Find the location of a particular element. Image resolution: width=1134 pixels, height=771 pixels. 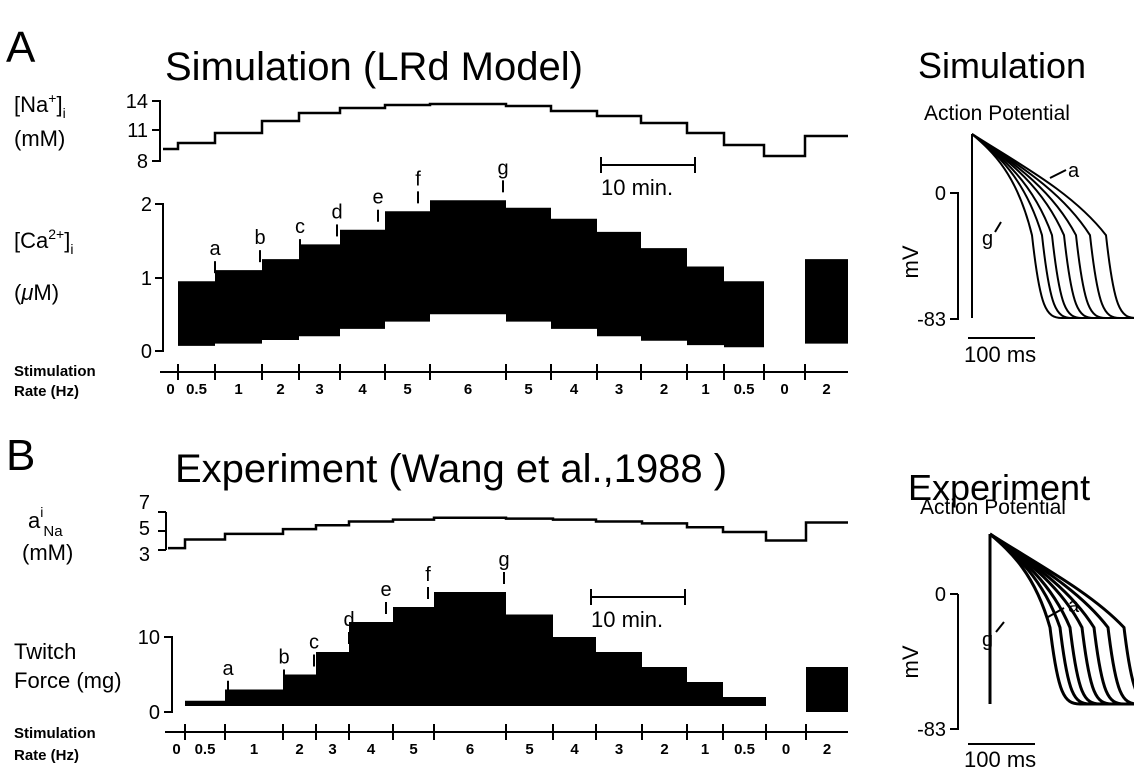

panel-a-marker-c: c is located at coordinates (300, 227).